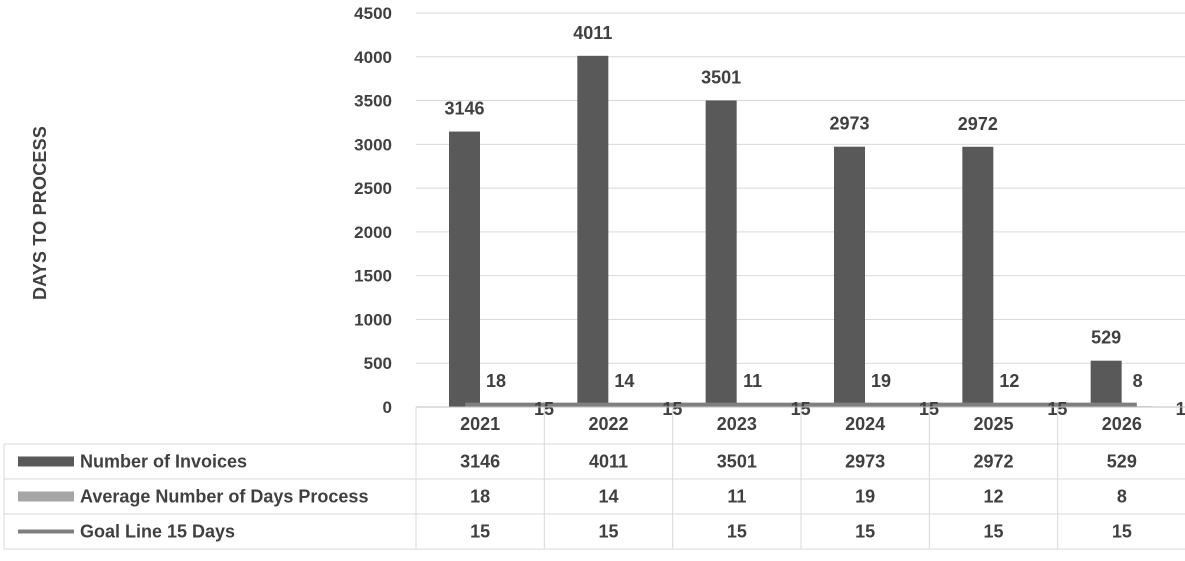 The height and width of the screenshot is (561, 1185). What do you see at coordinates (592, 33) in the screenshot?
I see `data-label-invoices: 4011` at bounding box center [592, 33].